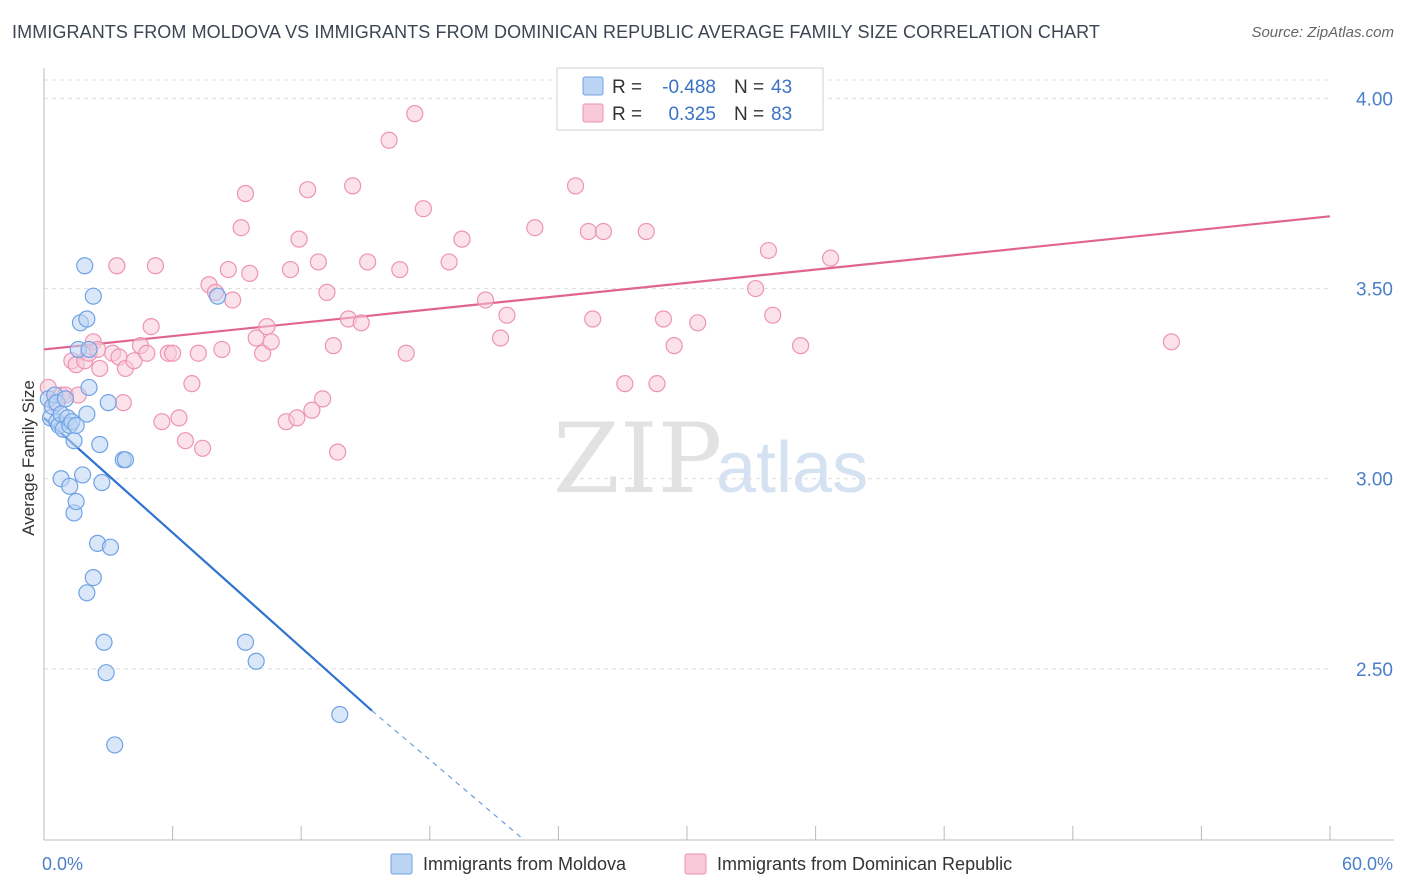 This screenshot has height=892, width=1406. I want to click on x-tick-labels: 0.0% 60.0%, so click(717, 864).